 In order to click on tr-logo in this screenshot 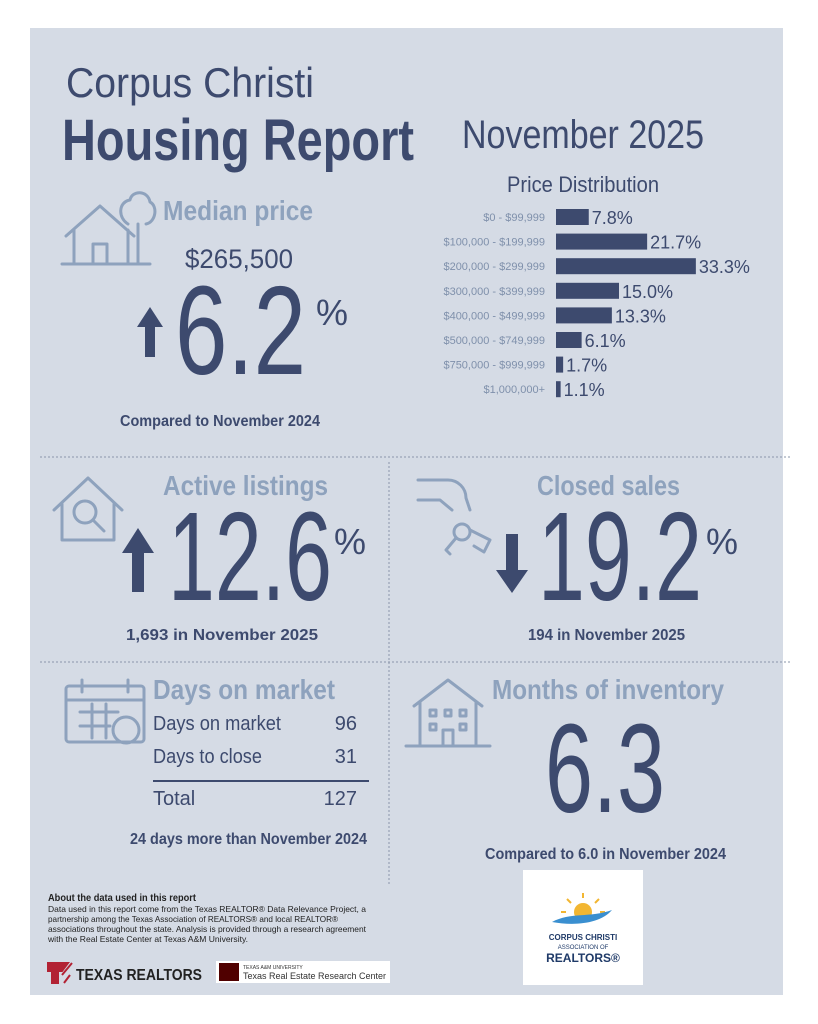, I will do `click(60, 973)`.